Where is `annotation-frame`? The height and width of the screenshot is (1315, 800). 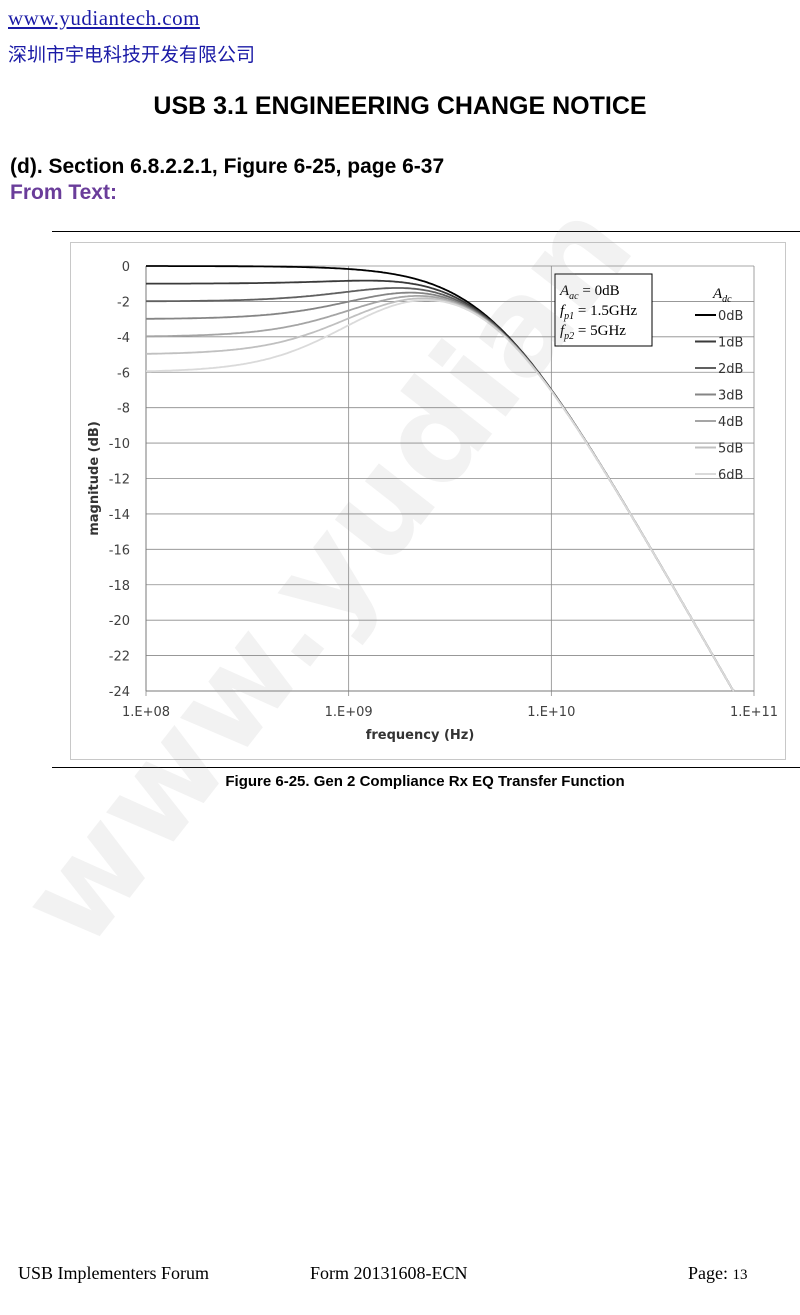 annotation-frame is located at coordinates (603, 310).